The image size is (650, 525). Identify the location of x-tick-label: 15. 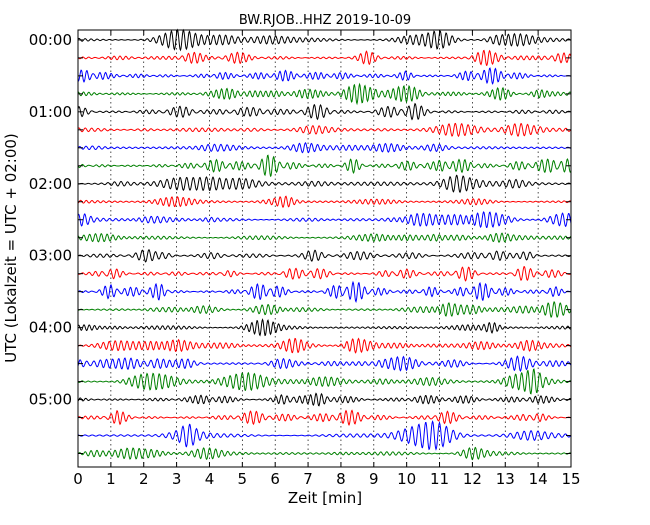
(570, 479).